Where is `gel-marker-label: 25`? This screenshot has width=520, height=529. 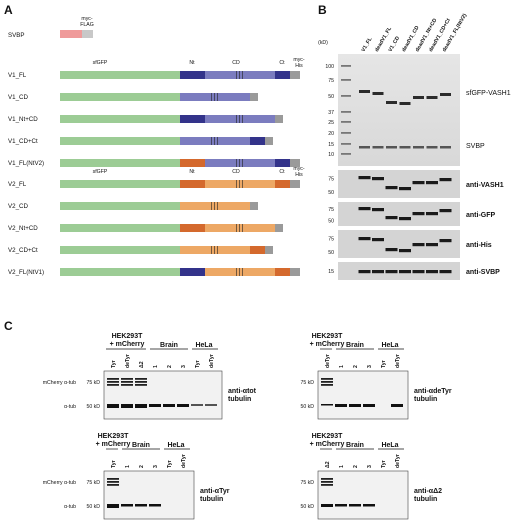
gel-marker-label: 25 is located at coordinates (331, 123).